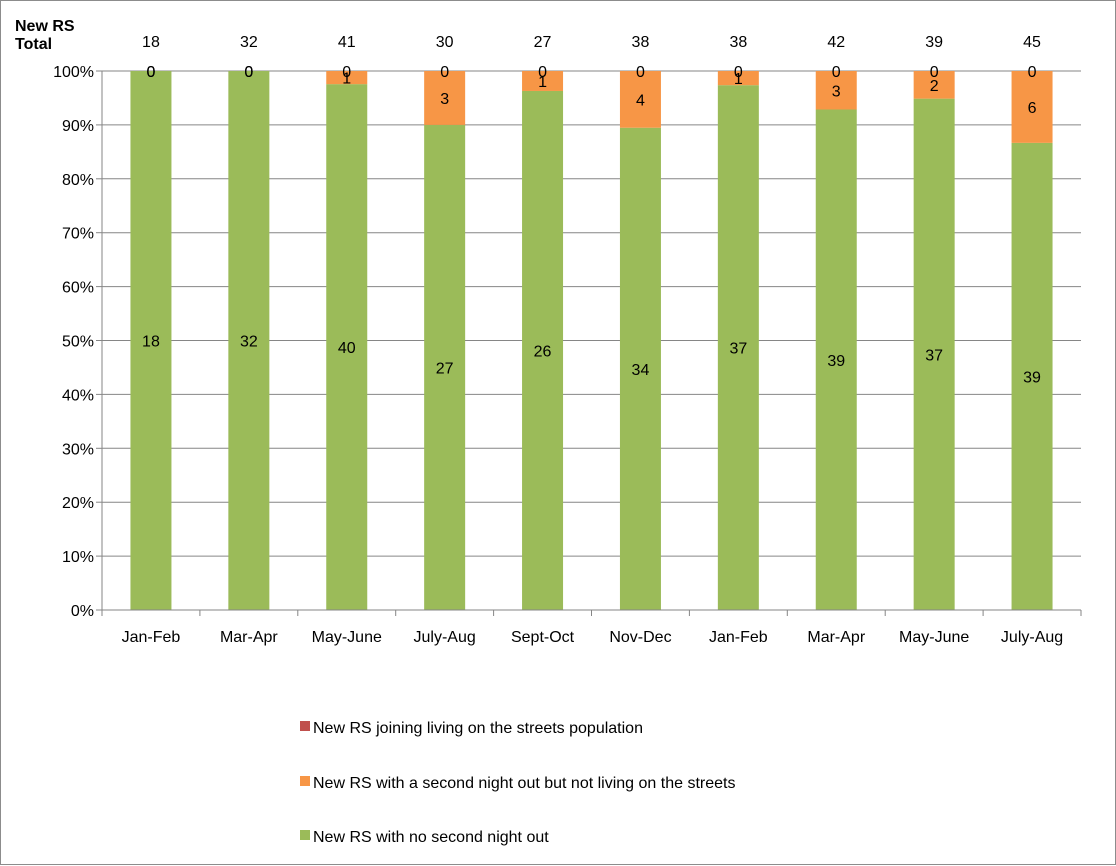 Image resolution: width=1116 pixels, height=866 pixels. What do you see at coordinates (78, 288) in the screenshot?
I see `y-tick-label: 60%` at bounding box center [78, 288].